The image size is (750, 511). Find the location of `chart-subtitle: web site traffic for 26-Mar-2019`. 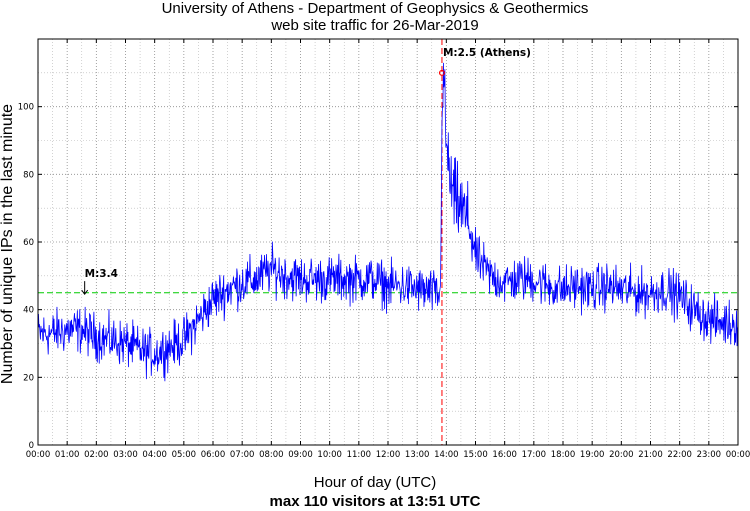

chart-subtitle: web site traffic for 26-Mar-2019 is located at coordinates (375, 25).